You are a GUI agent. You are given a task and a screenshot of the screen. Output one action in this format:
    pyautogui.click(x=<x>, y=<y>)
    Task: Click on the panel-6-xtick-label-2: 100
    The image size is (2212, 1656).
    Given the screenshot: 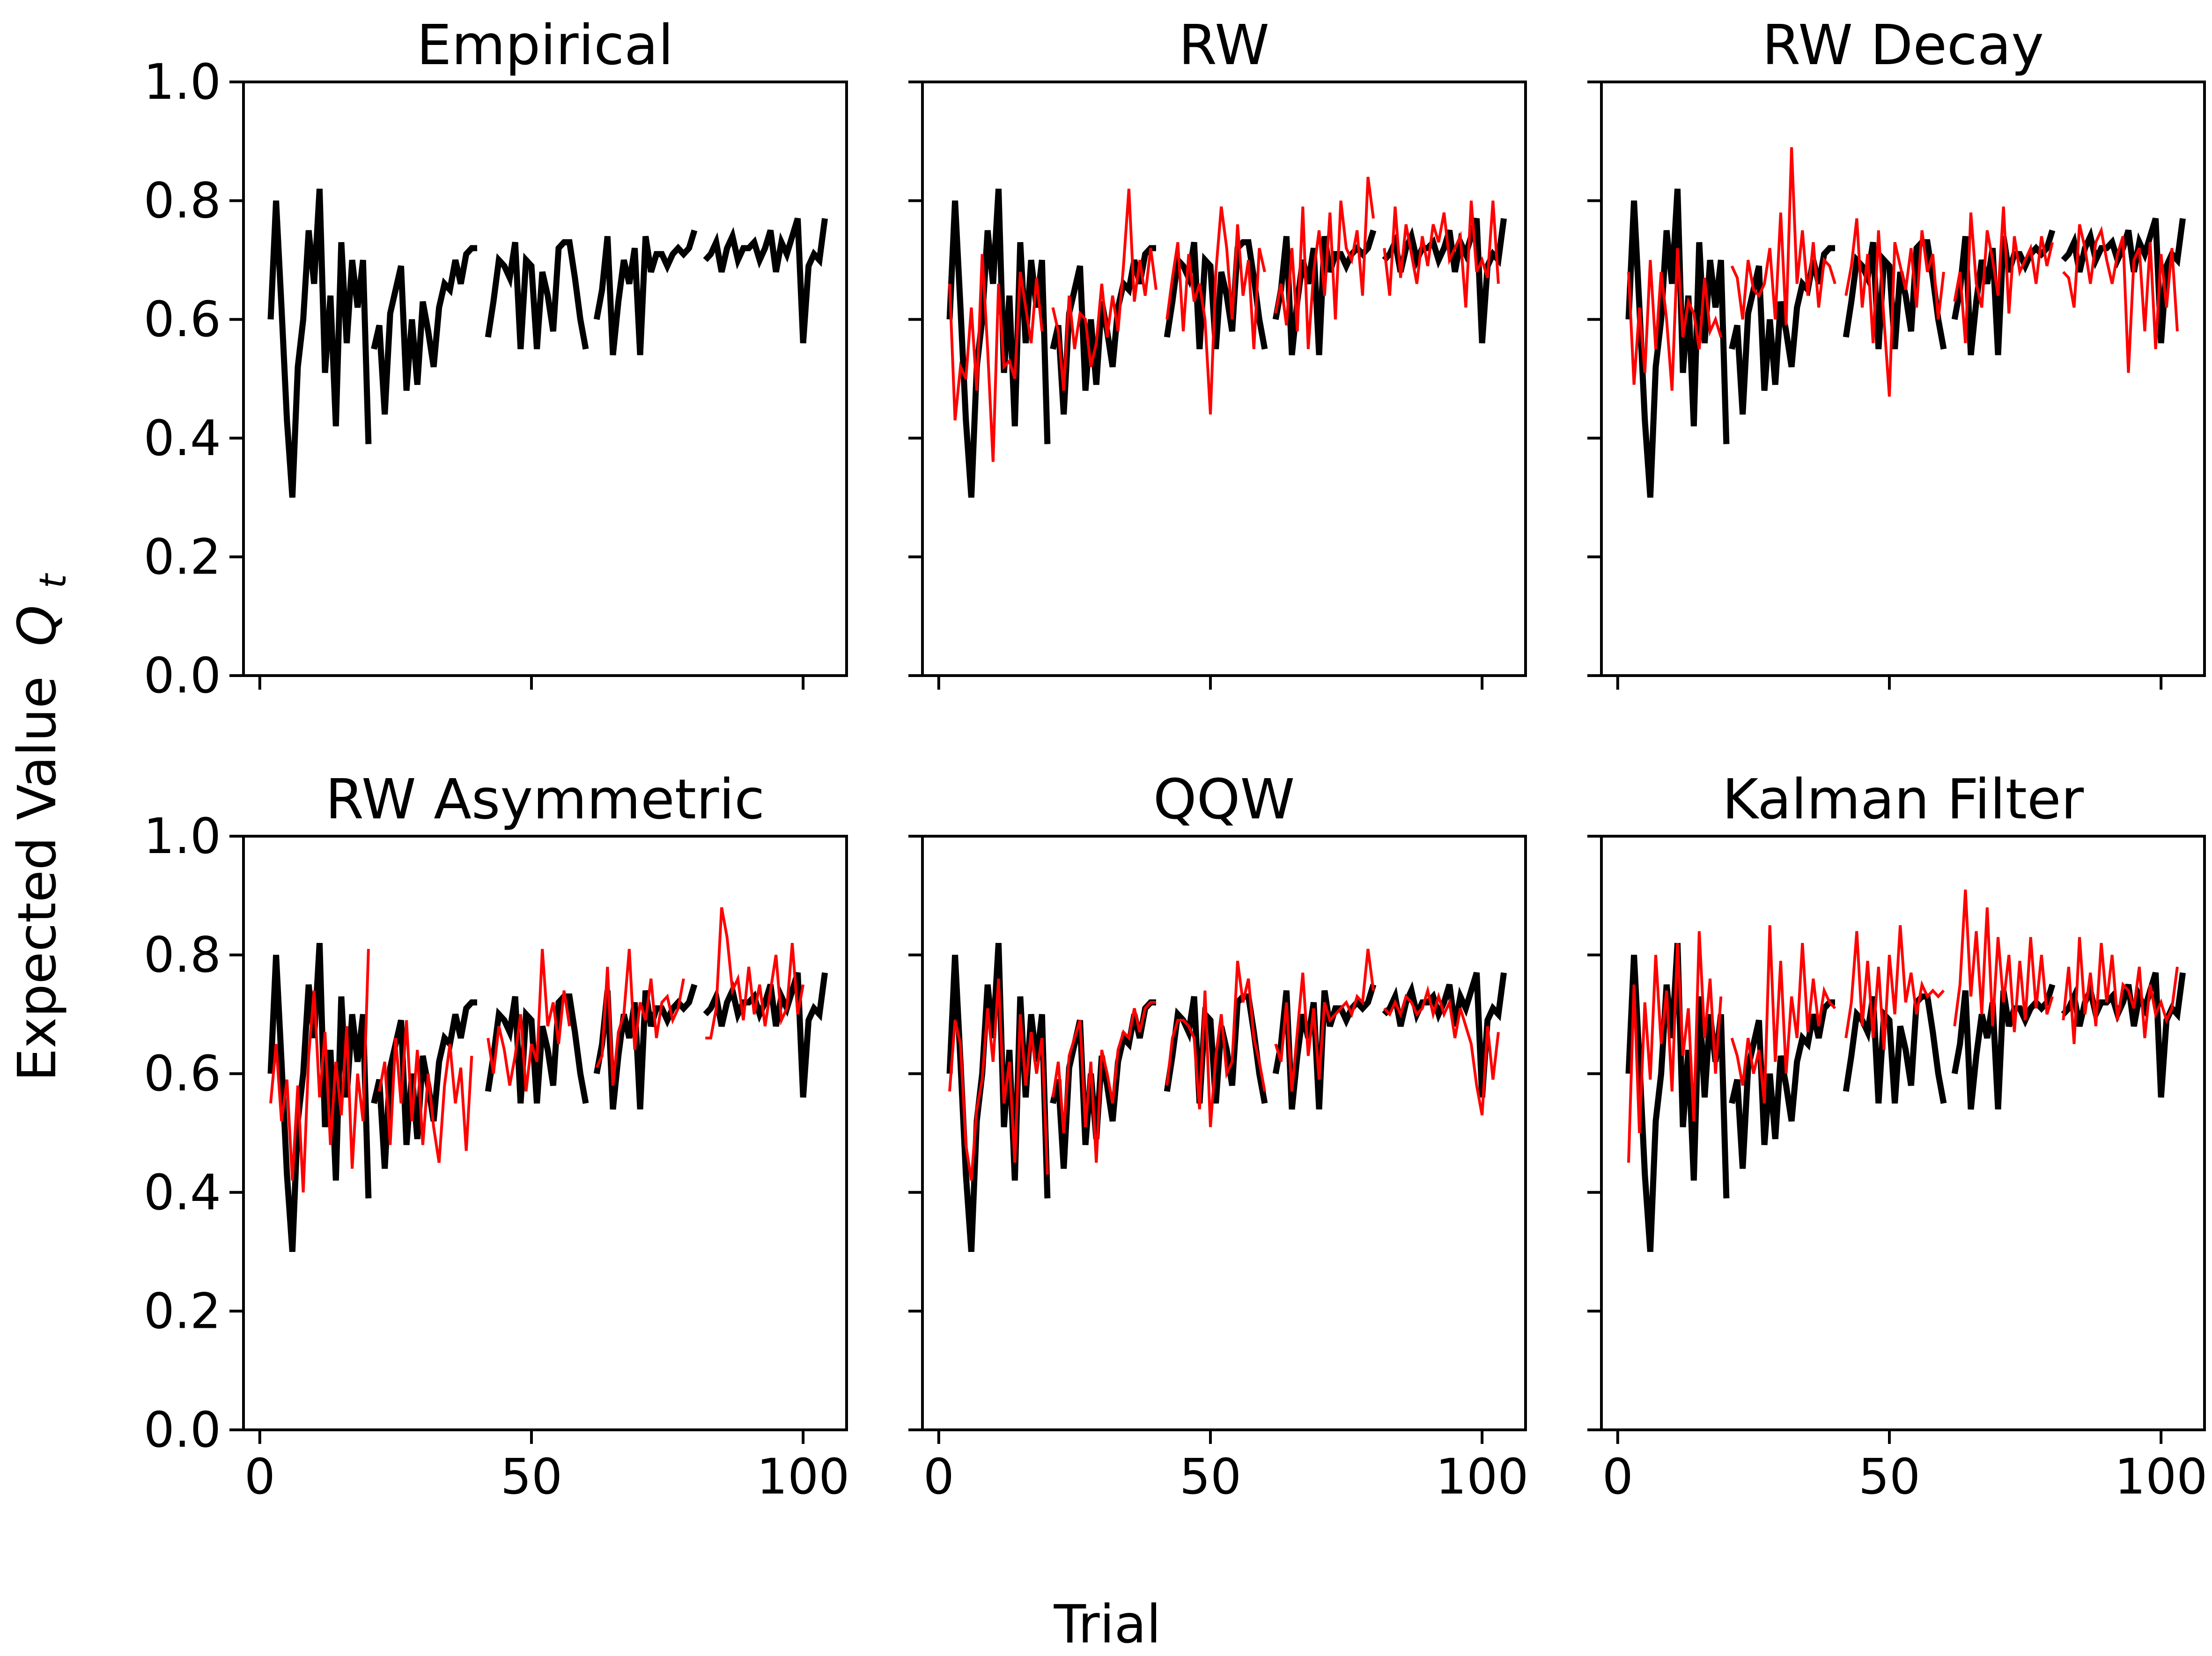 What is the action you would take?
    pyautogui.click(x=2161, y=1476)
    